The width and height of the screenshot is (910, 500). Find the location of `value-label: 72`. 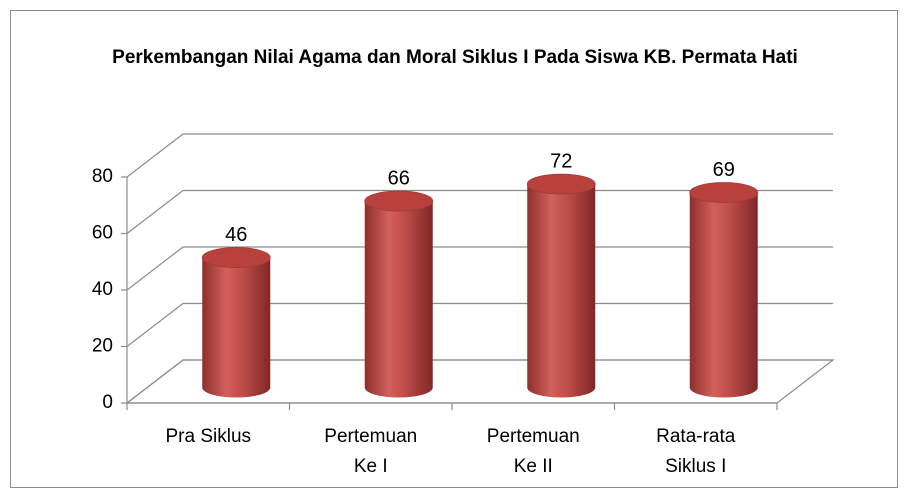

value-label: 72 is located at coordinates (561, 161).